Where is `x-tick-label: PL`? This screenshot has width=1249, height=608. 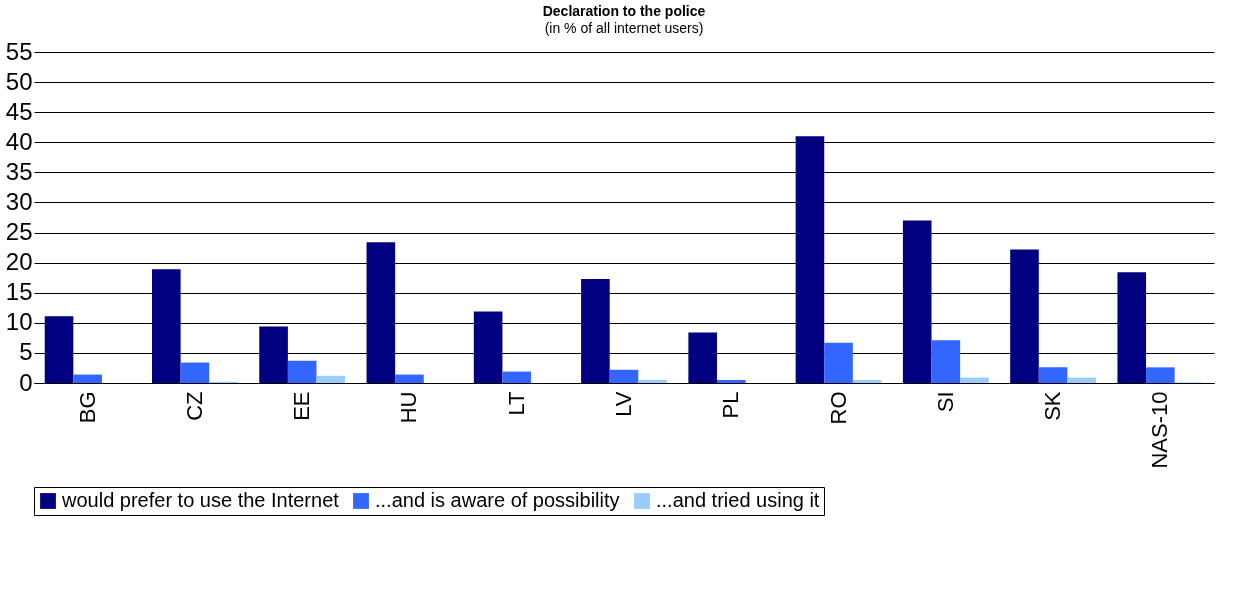
x-tick-label: PL is located at coordinates (731, 405).